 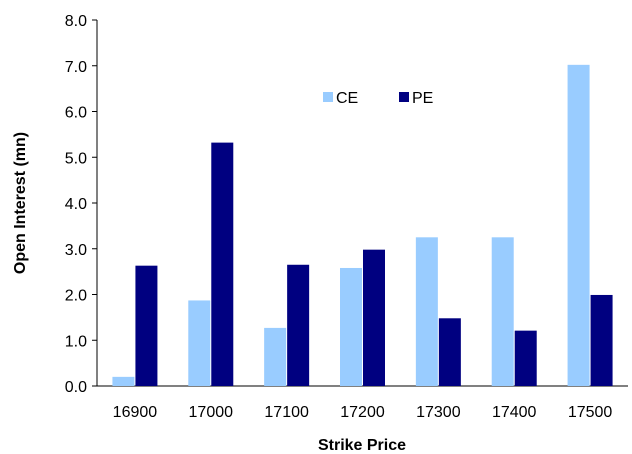 What do you see at coordinates (438, 412) in the screenshot?
I see `x-tick-label: 17300` at bounding box center [438, 412].